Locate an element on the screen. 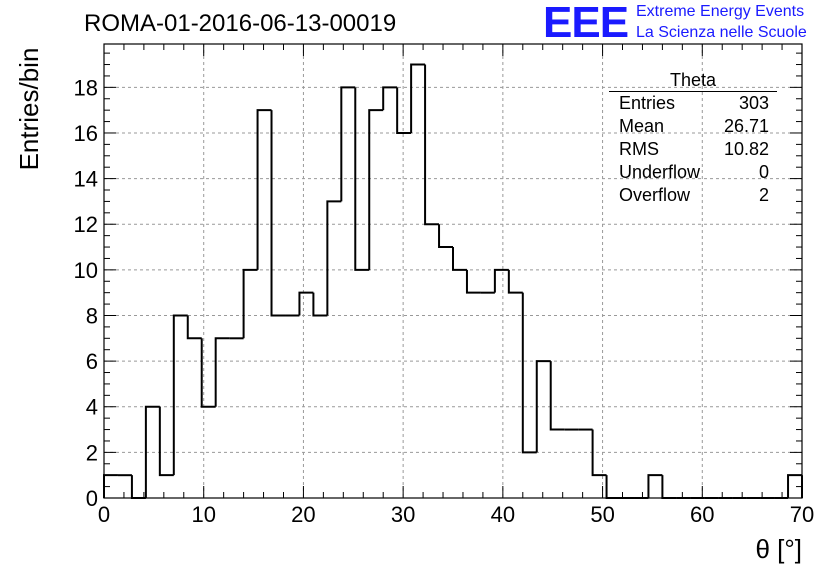 The width and height of the screenshot is (836, 572). chart-title: ROMA-01-2016-06-13-00019 is located at coordinates (240, 23).